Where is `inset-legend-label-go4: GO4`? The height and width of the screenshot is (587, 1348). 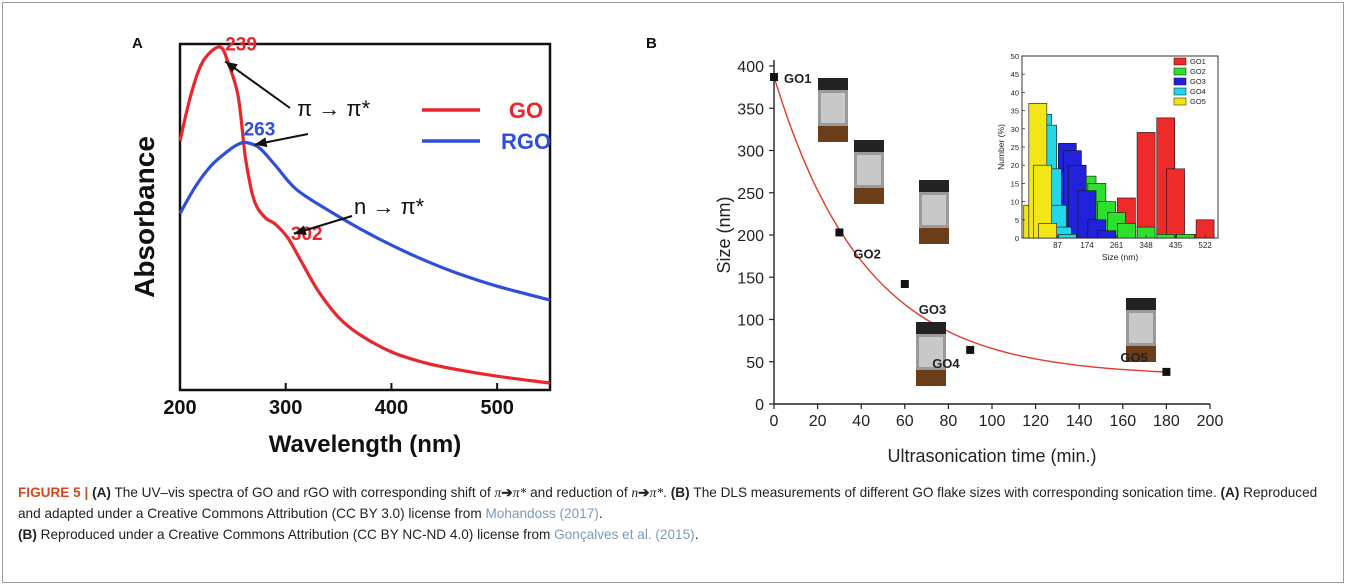
inset-legend-label-go4: GO4 is located at coordinates (1198, 91).